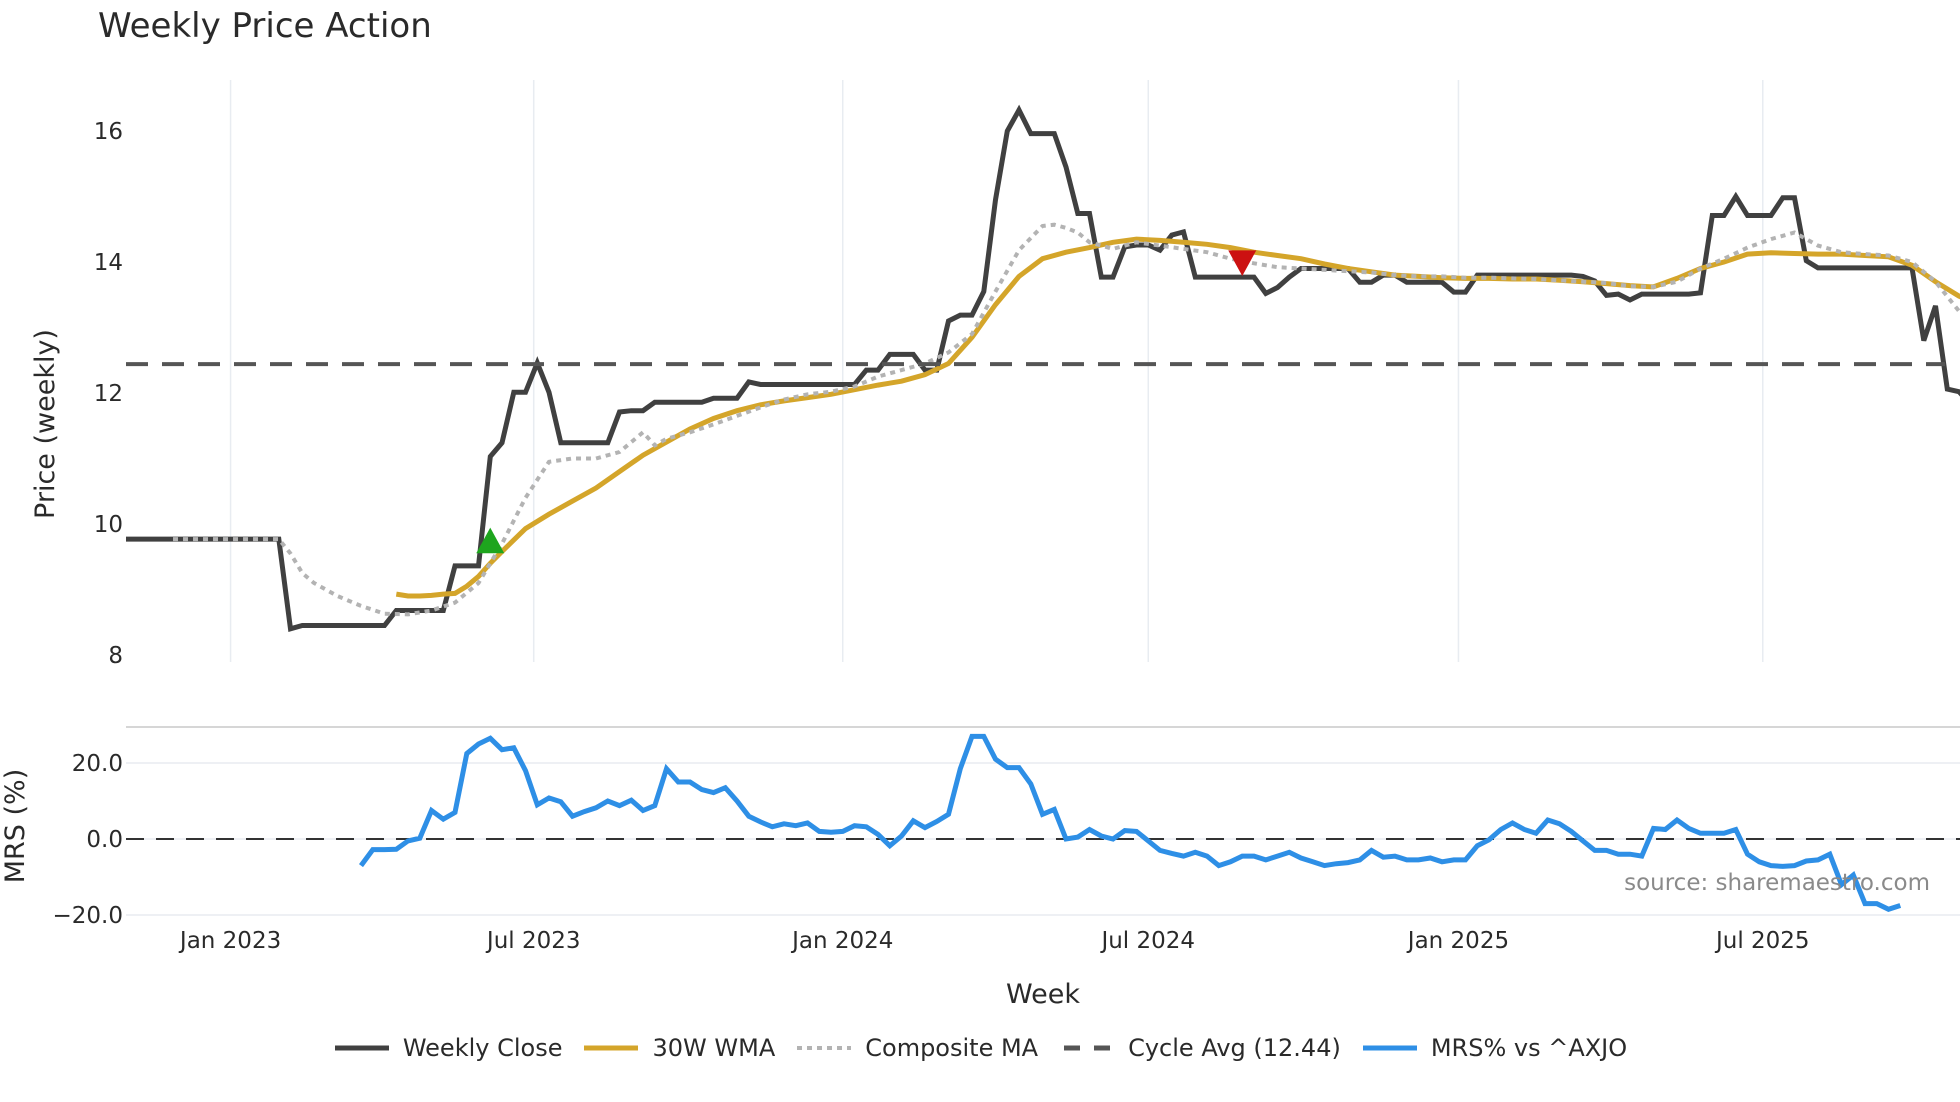 This screenshot has width=1960, height=1102. I want to click on mrs-y-tick: −20.0, so click(88, 916).